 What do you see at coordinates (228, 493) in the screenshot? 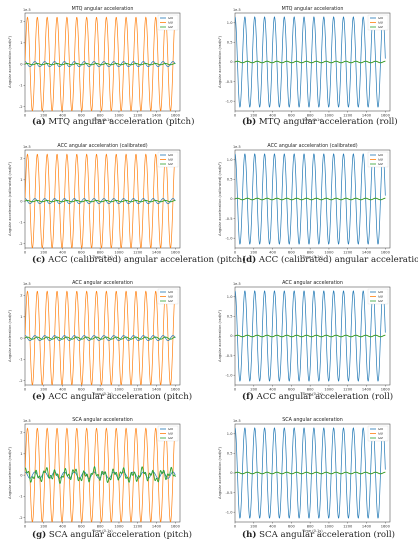
I see `y-tick-label: -0.5` at bounding box center [228, 493].